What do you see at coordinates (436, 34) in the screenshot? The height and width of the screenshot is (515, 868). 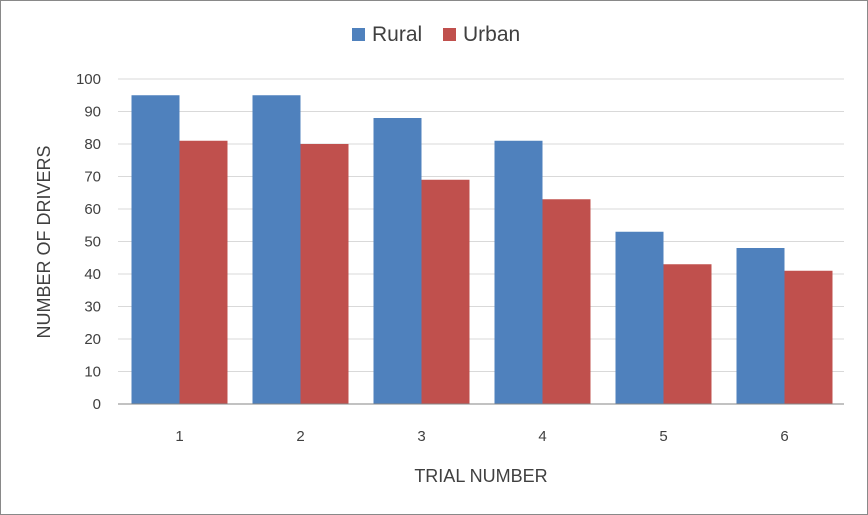 I see `legend: Rural Urban` at bounding box center [436, 34].